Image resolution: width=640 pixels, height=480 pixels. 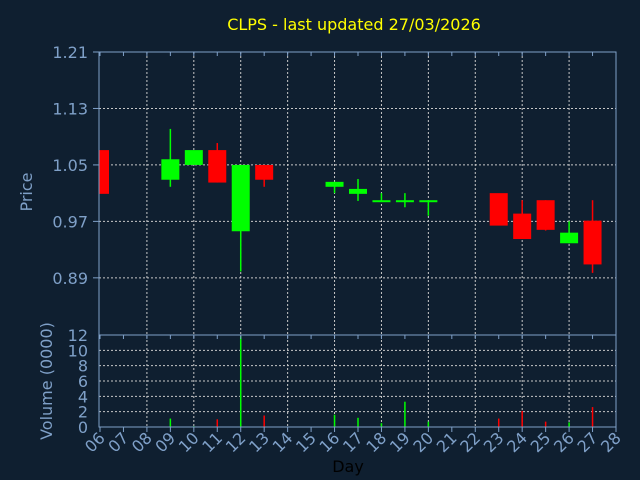 I want to click on volume-axis-label: Volume (0000), so click(x=46, y=381).